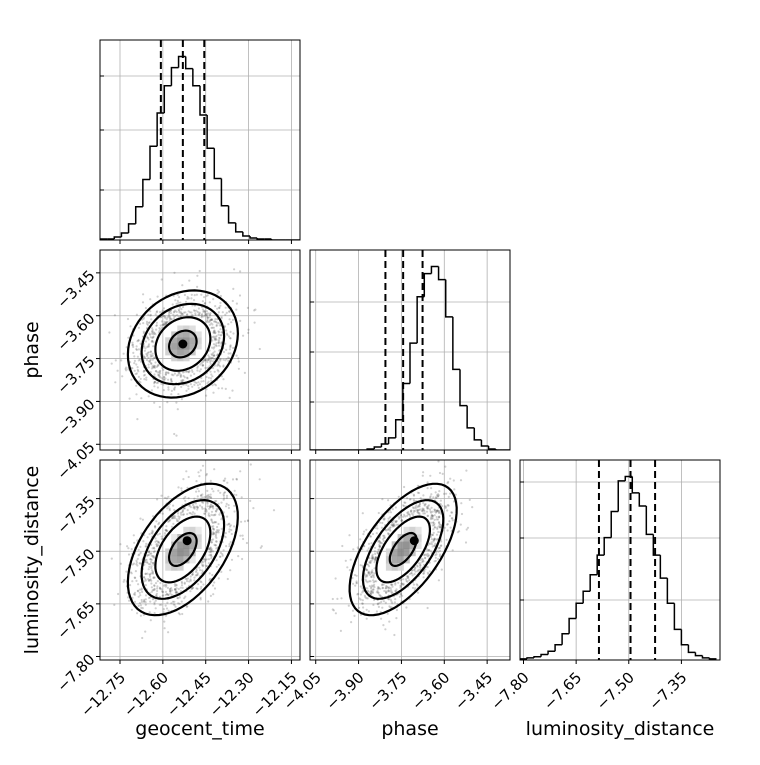  Describe the element at coordinates (75, 672) in the screenshot. I see `y-tick-label: −7.80` at that location.